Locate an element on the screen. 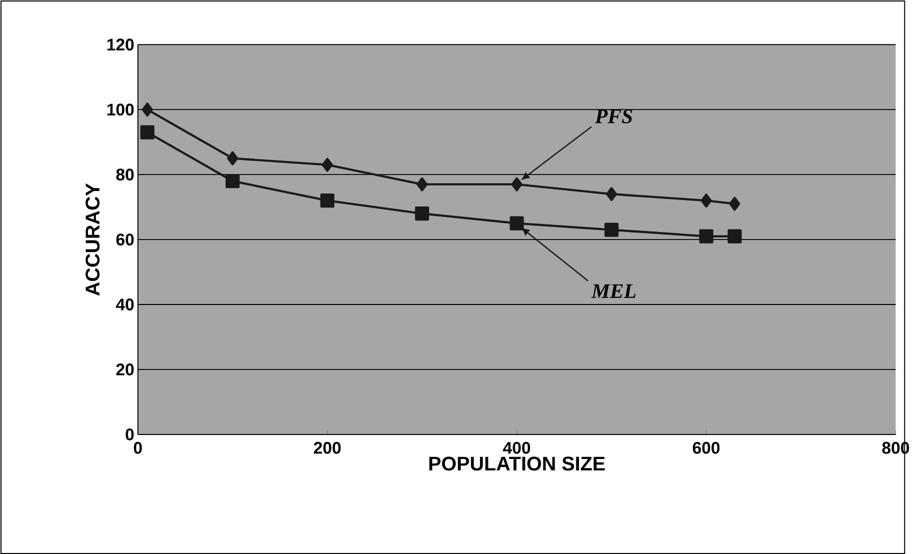 This screenshot has width=913, height=554. y-tick-label: 20 is located at coordinates (125, 369).